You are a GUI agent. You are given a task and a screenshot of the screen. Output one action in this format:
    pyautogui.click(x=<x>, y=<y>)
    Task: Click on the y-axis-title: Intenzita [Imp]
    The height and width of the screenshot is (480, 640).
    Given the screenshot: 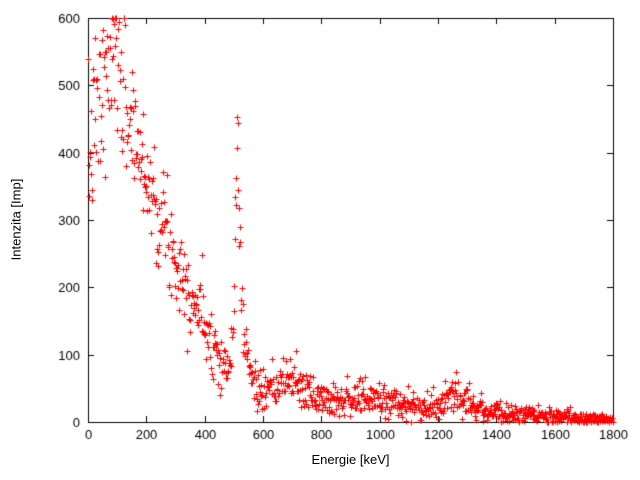 What is the action you would take?
    pyautogui.click(x=16, y=219)
    